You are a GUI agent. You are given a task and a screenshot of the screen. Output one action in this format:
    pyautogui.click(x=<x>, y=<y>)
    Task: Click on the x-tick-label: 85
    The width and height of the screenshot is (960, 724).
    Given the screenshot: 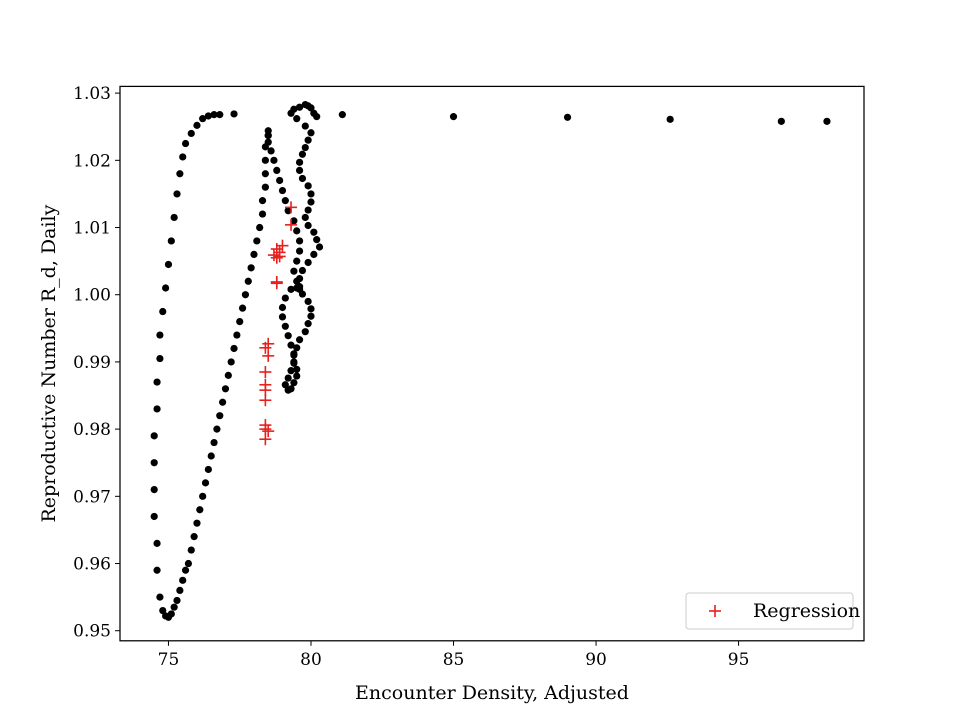 What is the action you would take?
    pyautogui.click(x=454, y=660)
    